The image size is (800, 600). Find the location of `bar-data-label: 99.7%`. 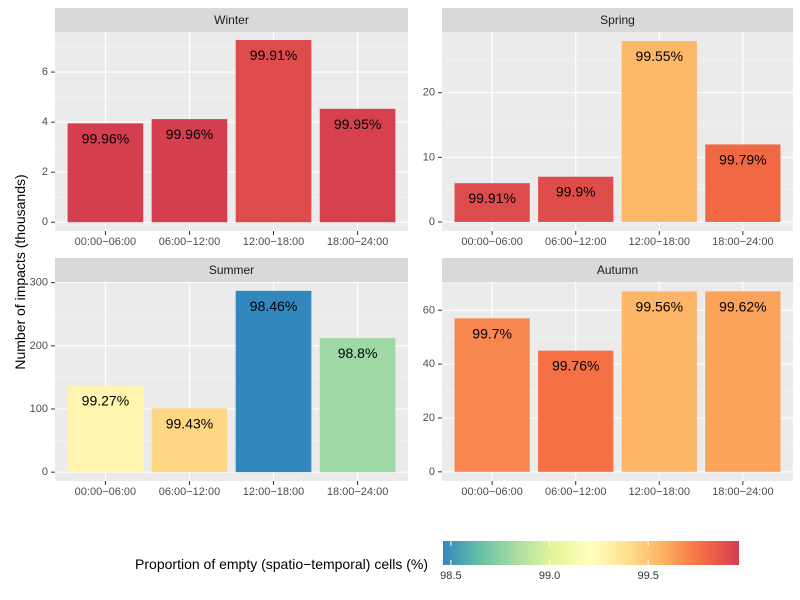

bar-data-label: 99.7% is located at coordinates (492, 333).